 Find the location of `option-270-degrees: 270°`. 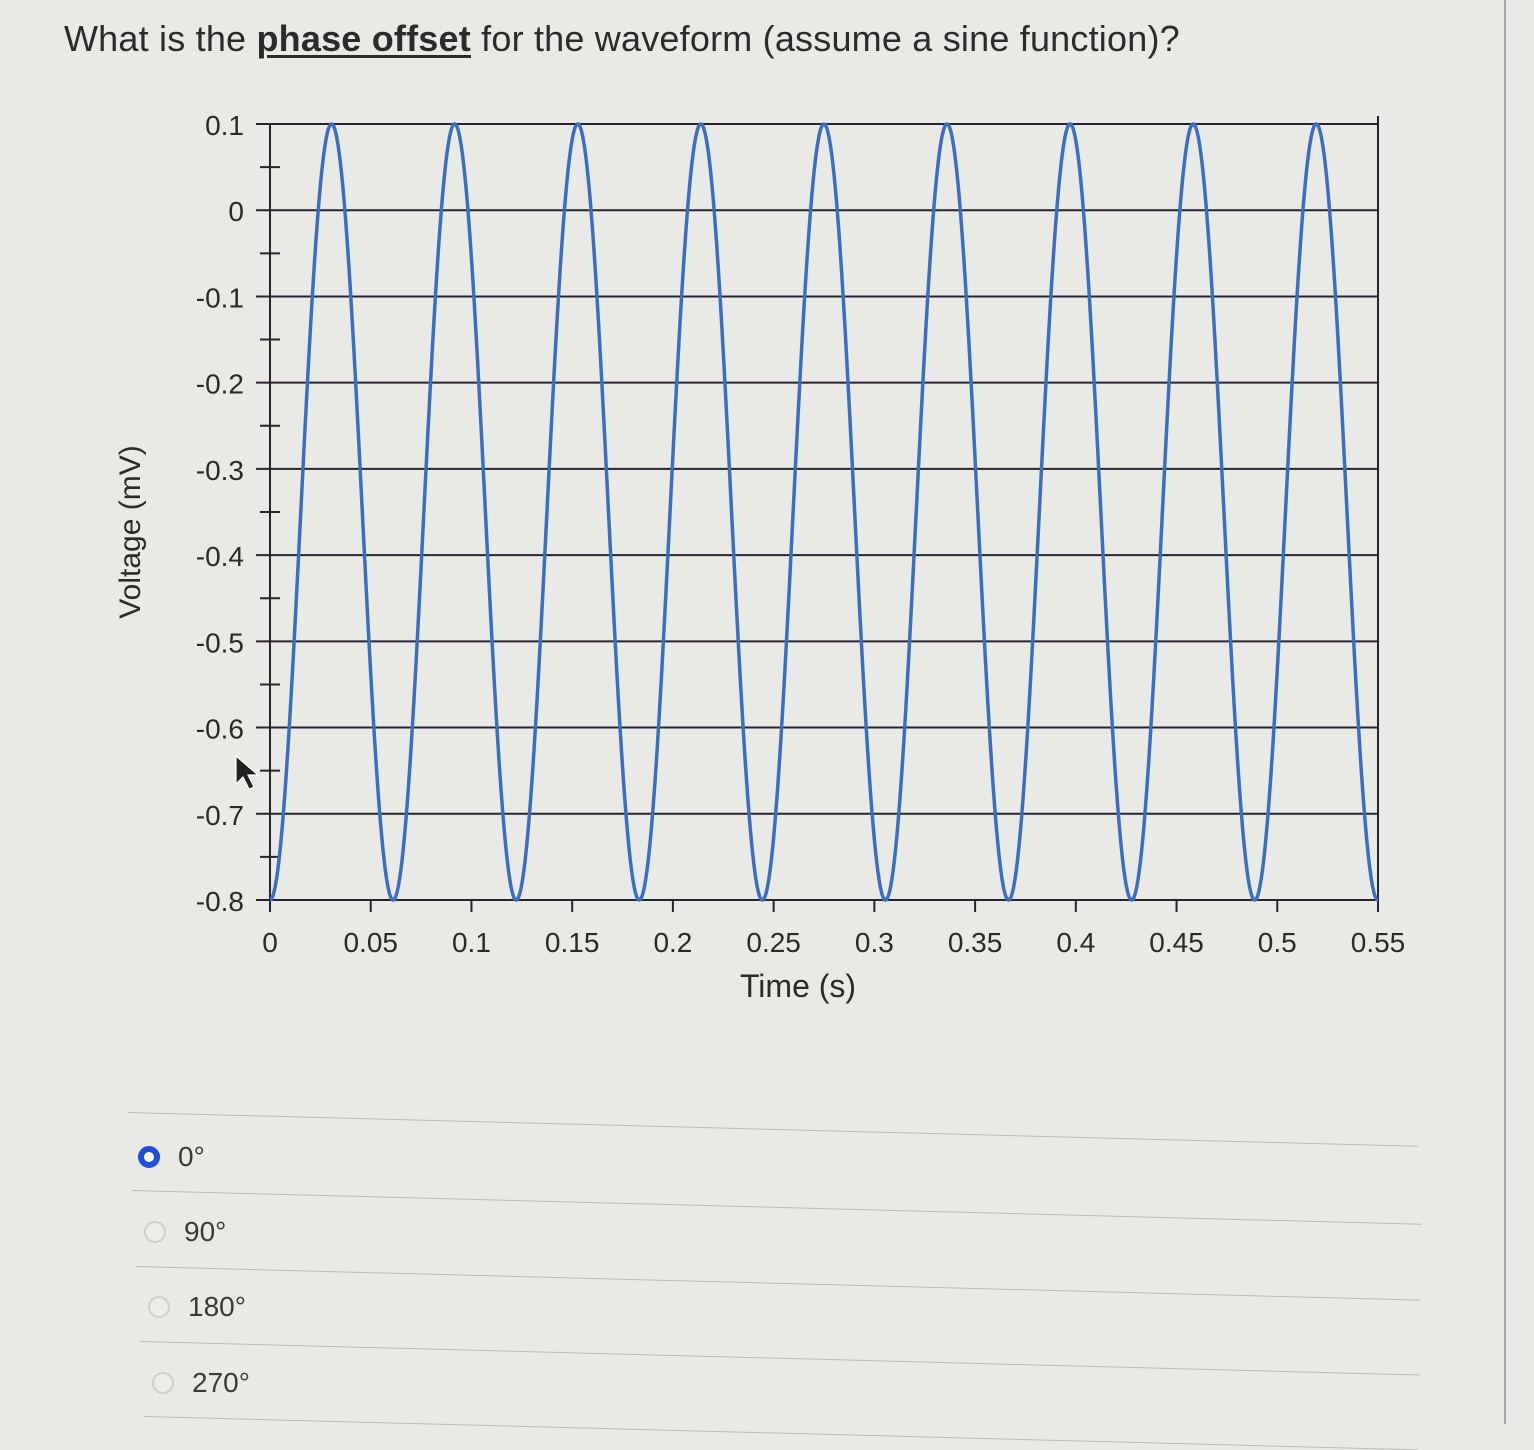

option-270-degrees: 270° is located at coordinates (201, 1383).